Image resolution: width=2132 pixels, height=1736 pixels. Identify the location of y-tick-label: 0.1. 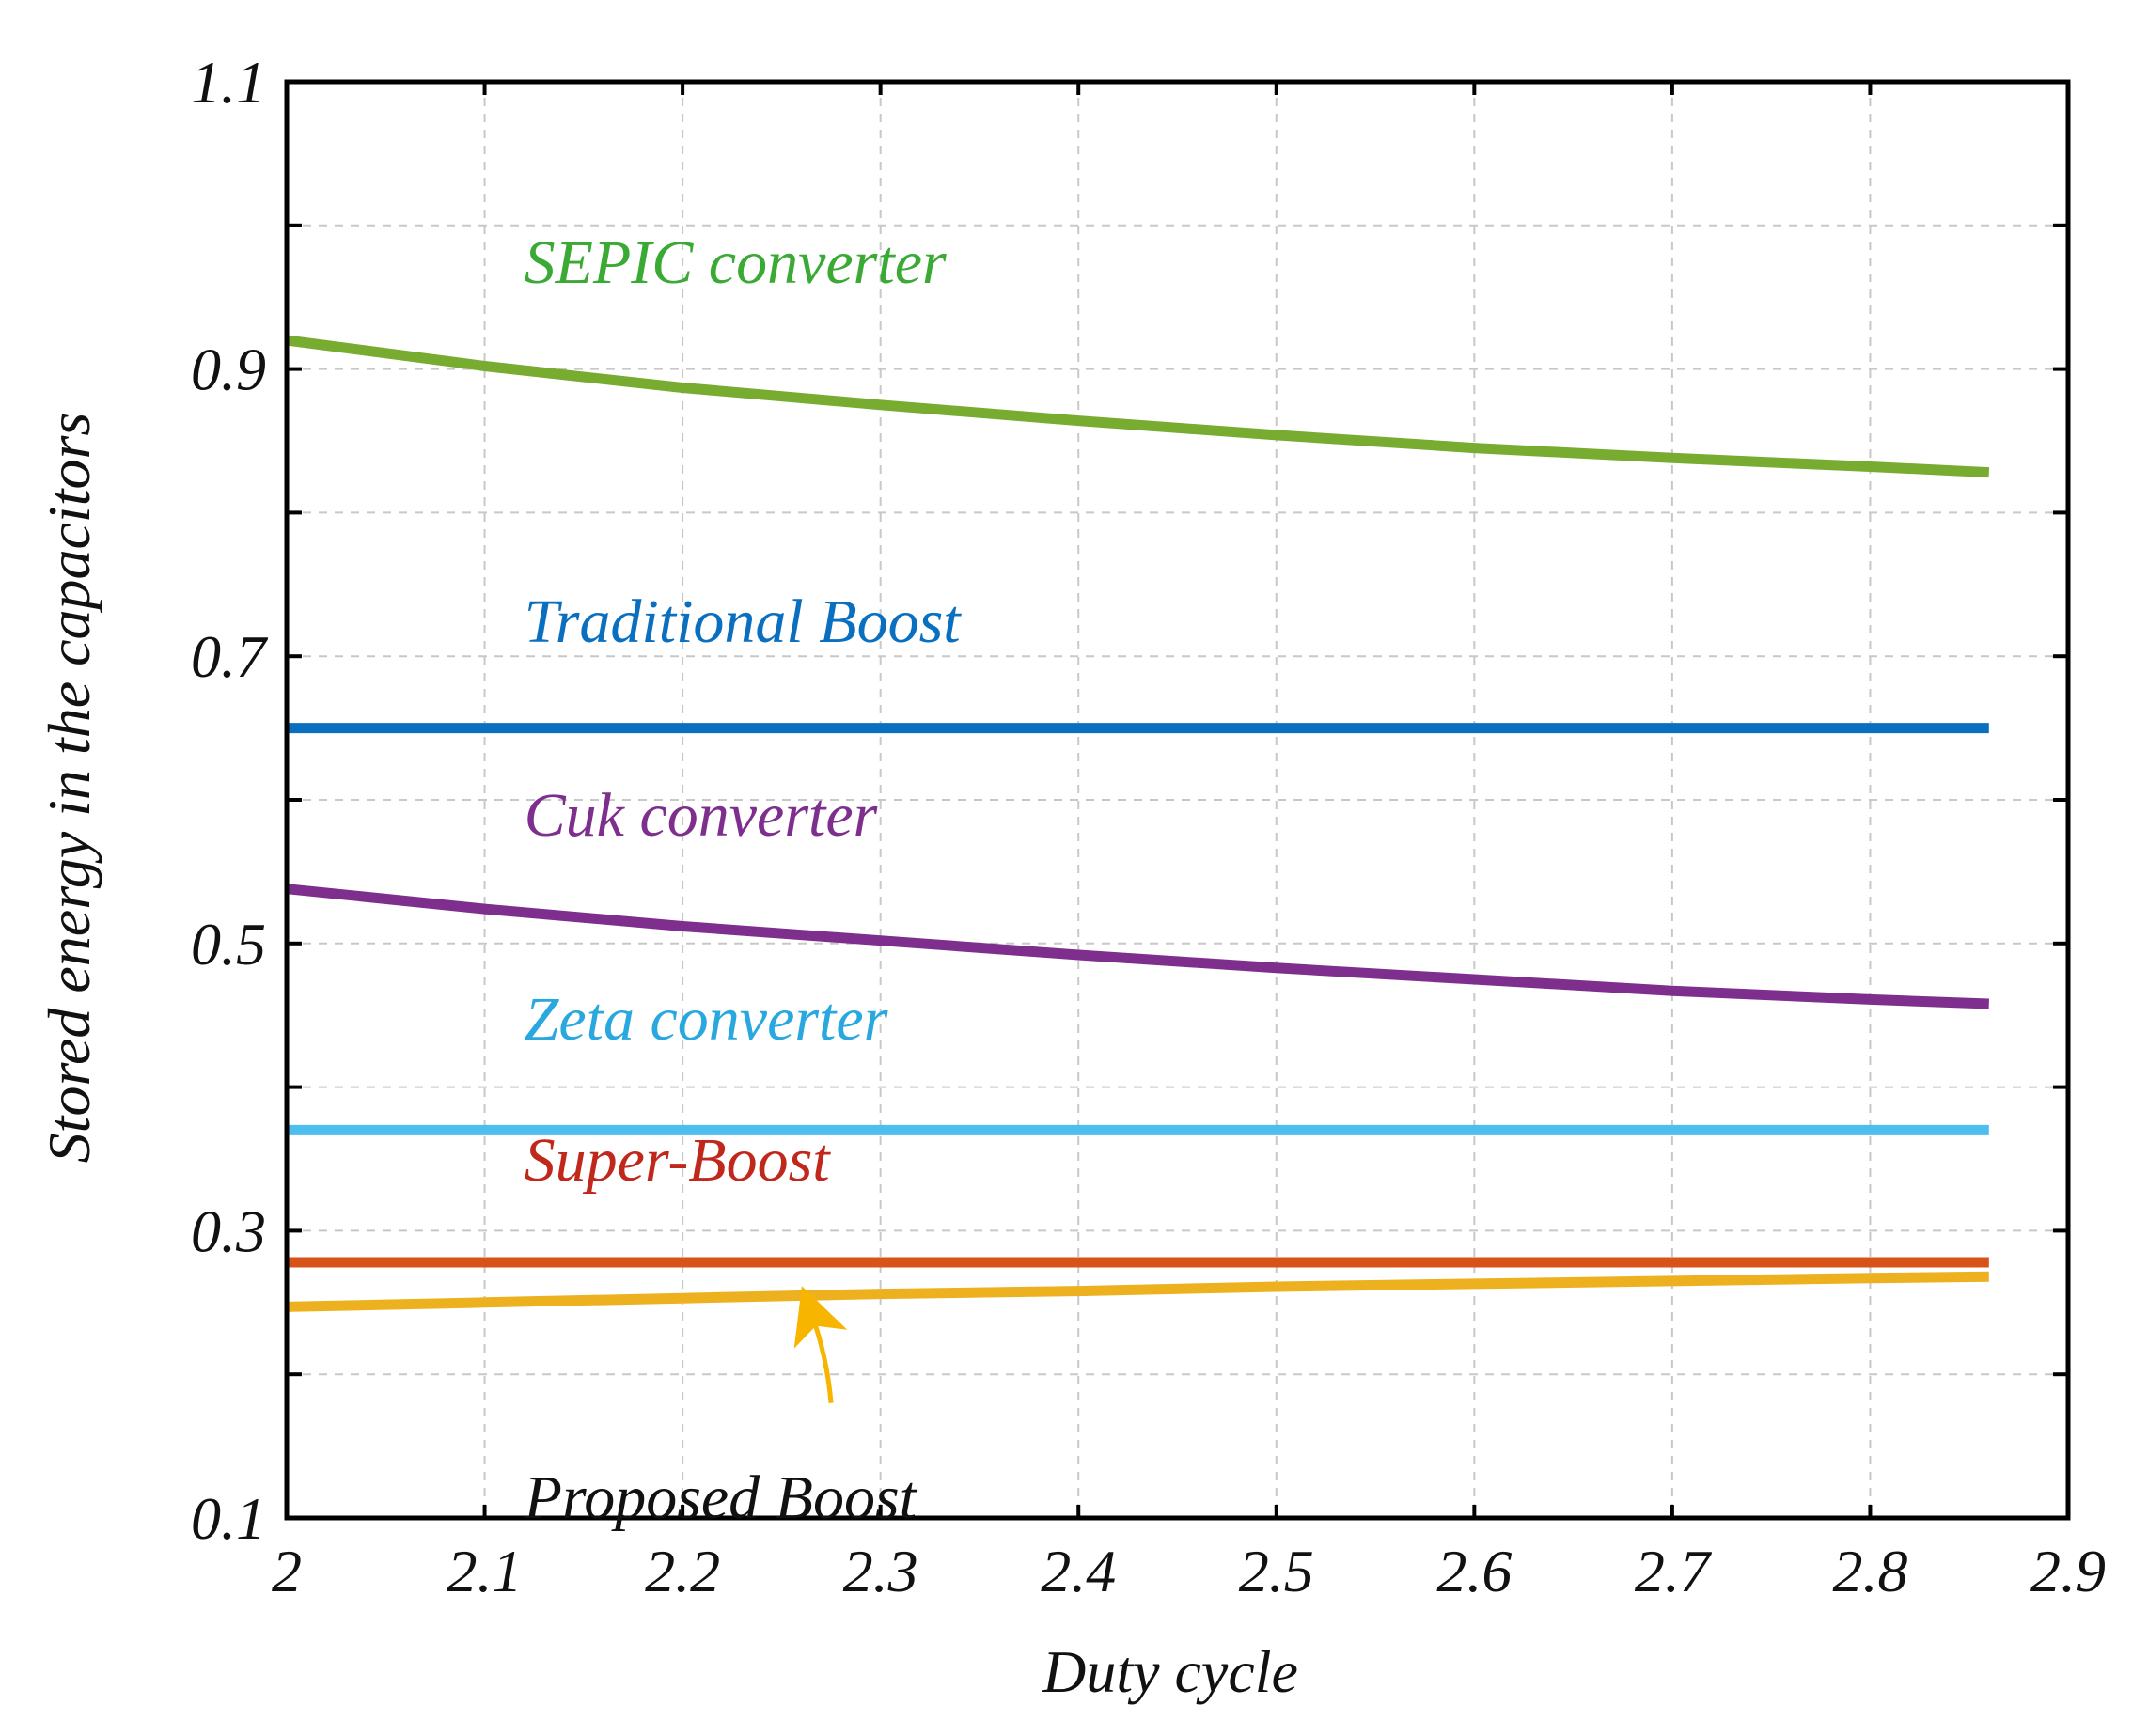
(228, 1518).